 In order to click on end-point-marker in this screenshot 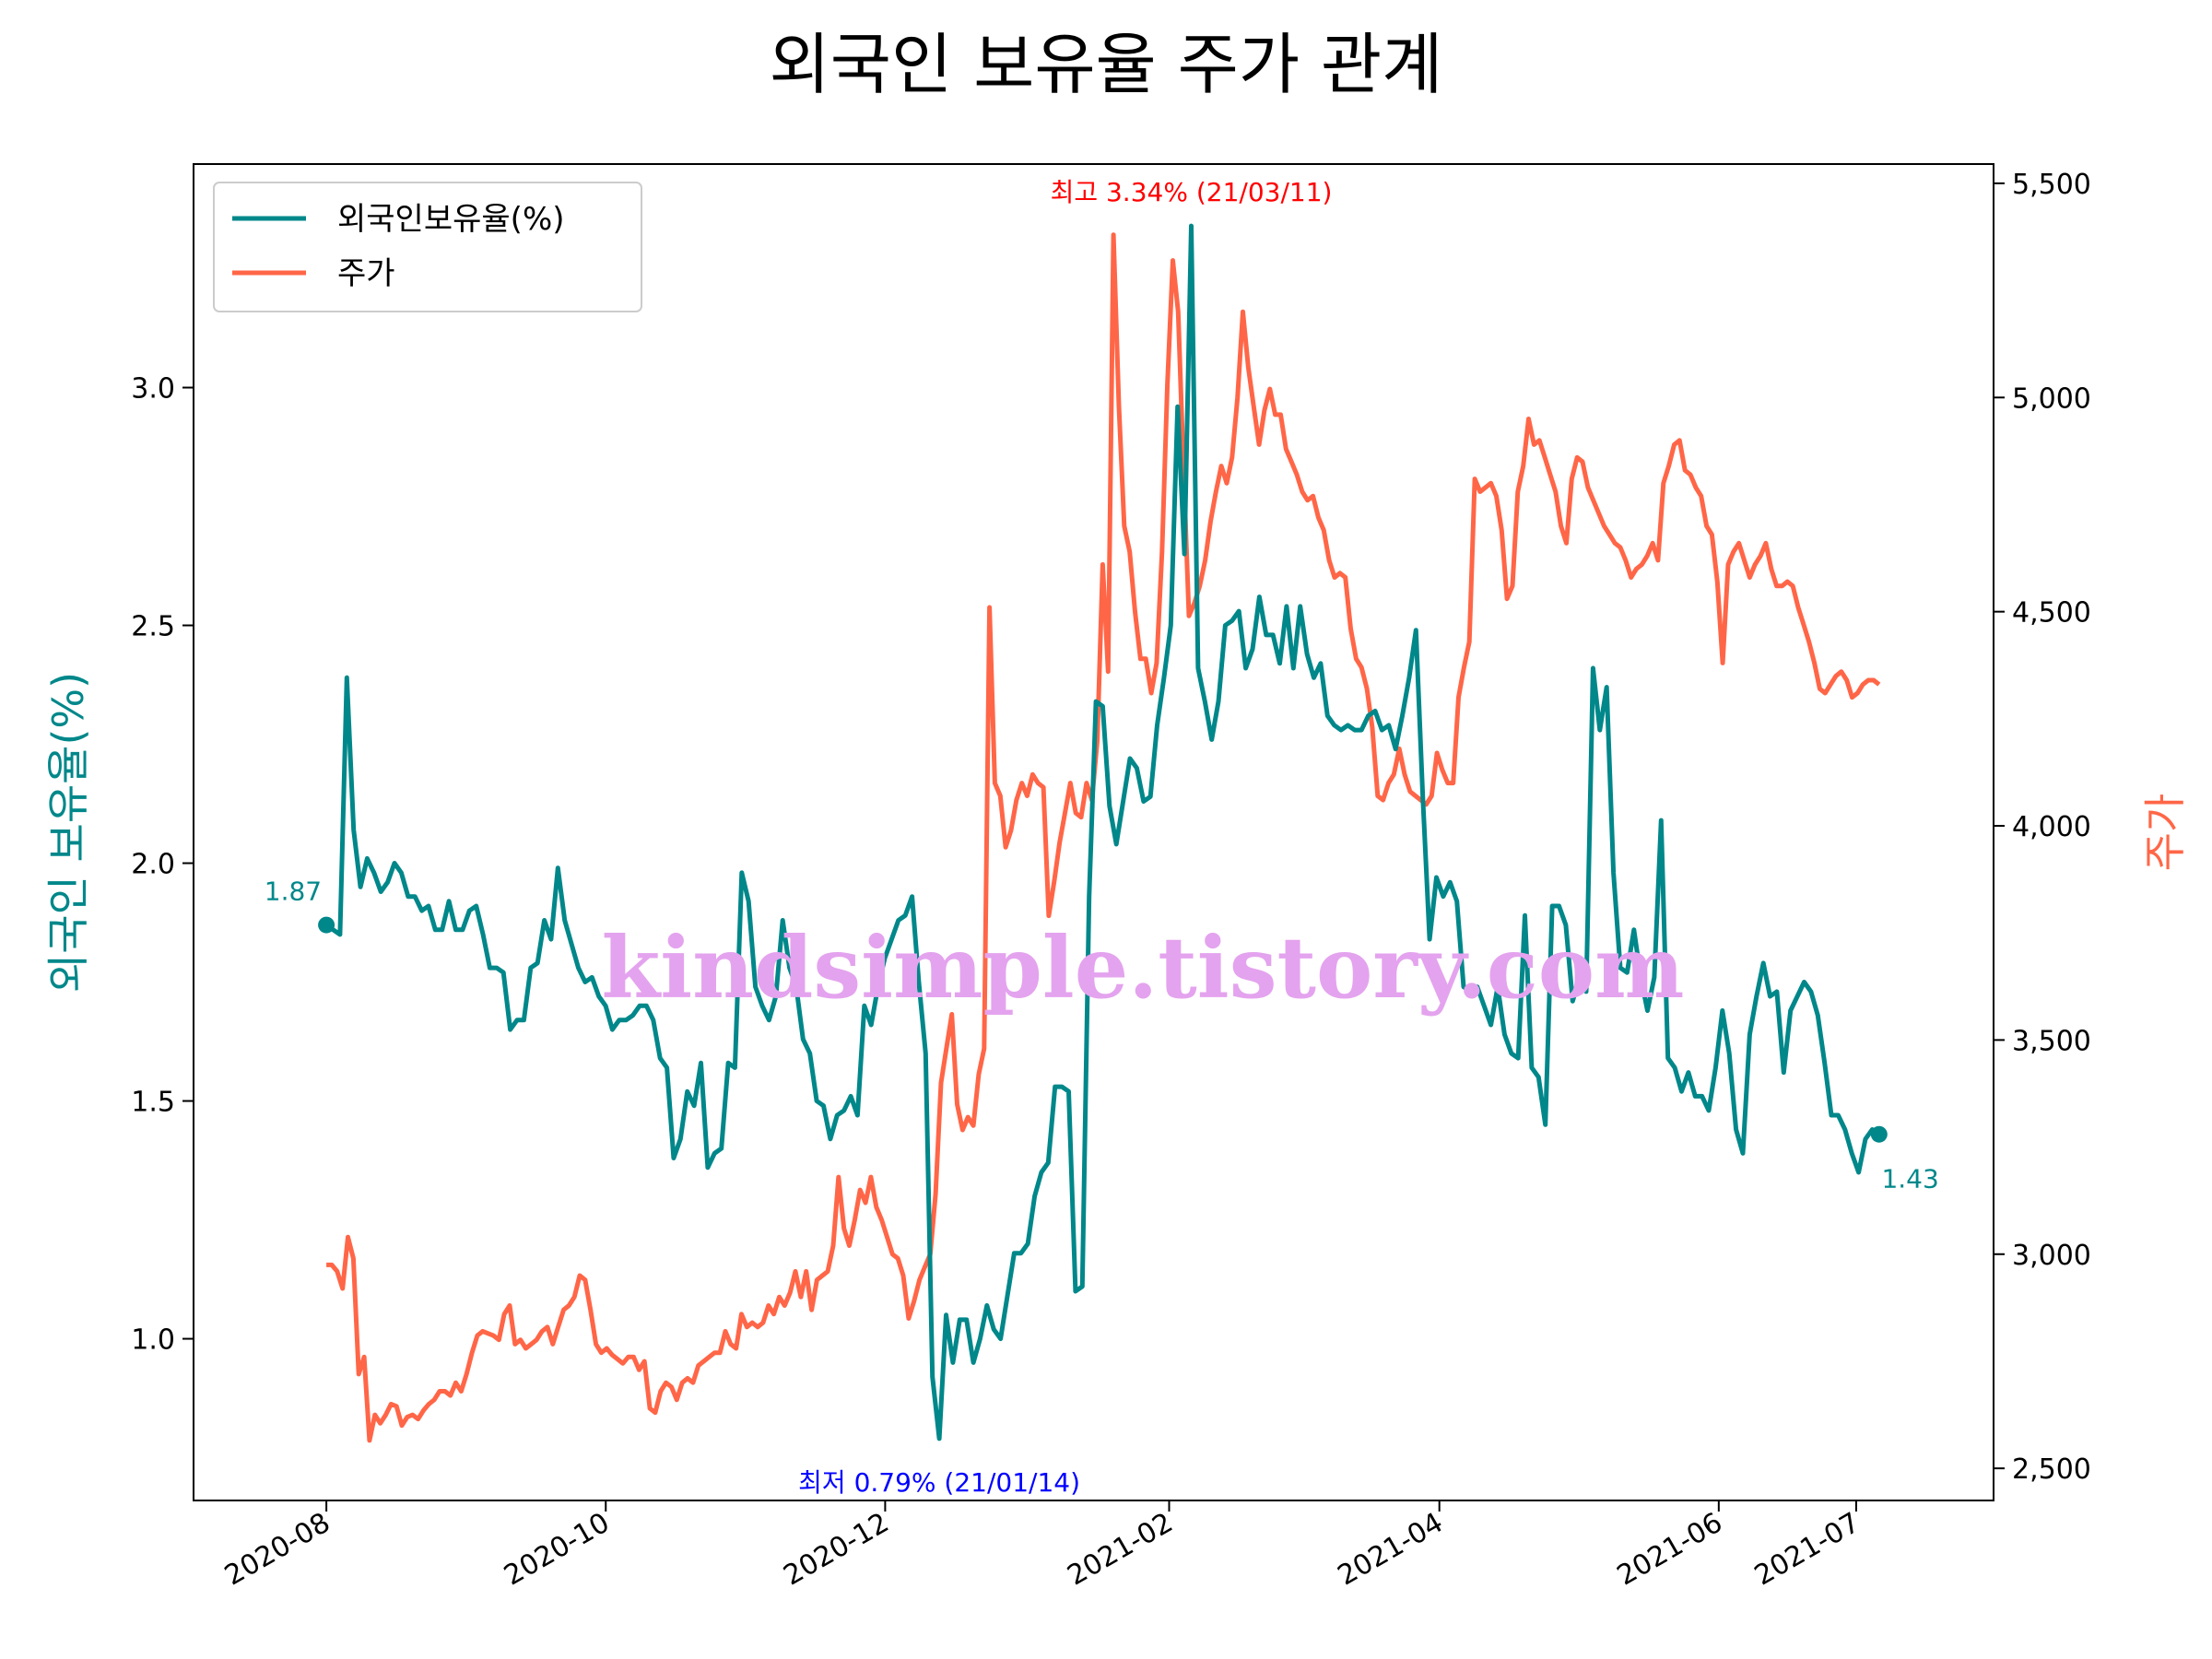, I will do `click(1879, 1134)`.